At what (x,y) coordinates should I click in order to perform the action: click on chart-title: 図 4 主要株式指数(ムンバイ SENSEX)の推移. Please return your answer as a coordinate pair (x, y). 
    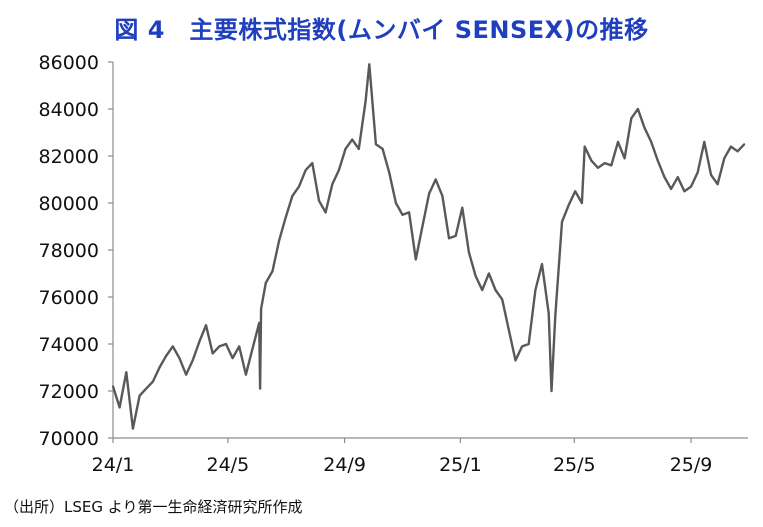
    Looking at the image, I should click on (381, 30).